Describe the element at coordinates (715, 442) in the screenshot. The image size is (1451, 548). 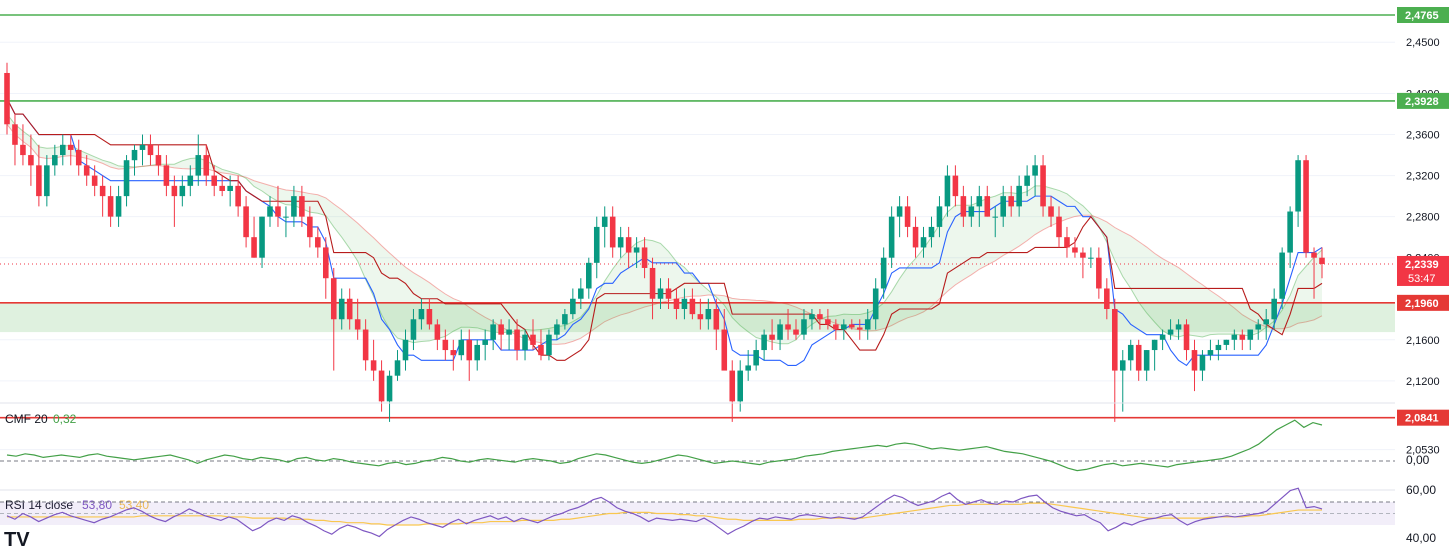
I see `cmf-pane: CMF 20 0,32 0,00` at that location.